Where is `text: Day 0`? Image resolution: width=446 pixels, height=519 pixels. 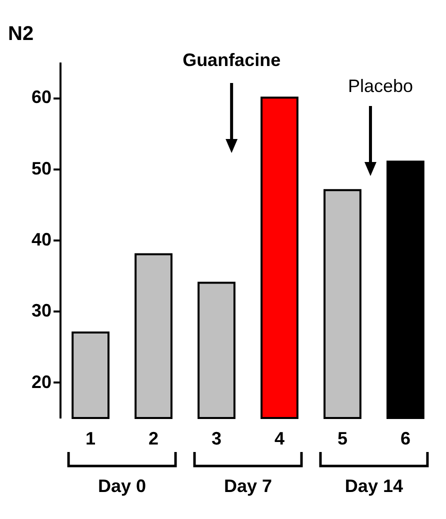
text: Day 0 is located at coordinates (122, 486).